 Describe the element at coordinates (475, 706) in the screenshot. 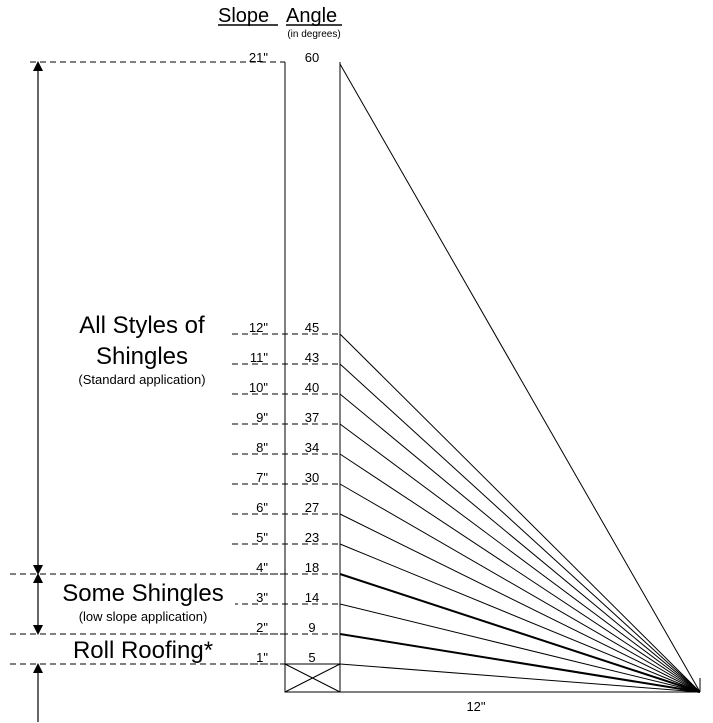

I see `base-run-label: 12"` at that location.